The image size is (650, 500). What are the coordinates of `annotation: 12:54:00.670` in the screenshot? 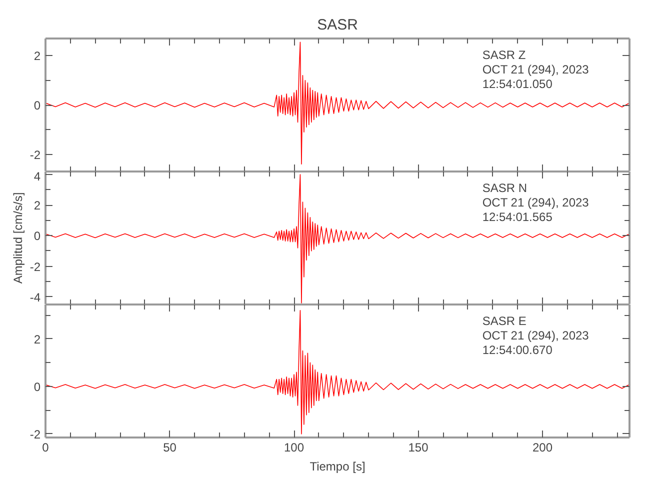 It's located at (517, 350).